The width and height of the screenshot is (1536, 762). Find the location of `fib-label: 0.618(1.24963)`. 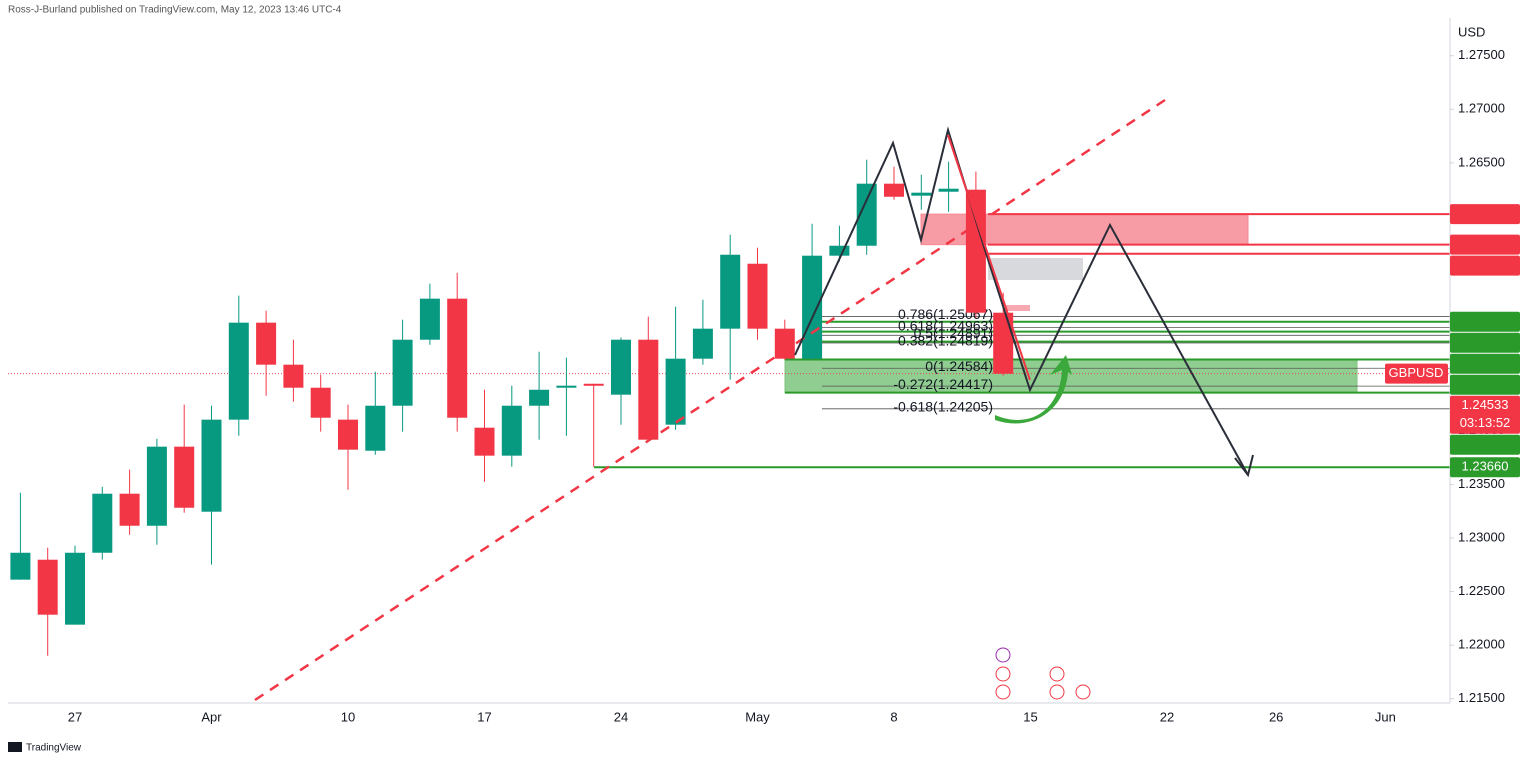

fib-label: 0.618(1.24963) is located at coordinates (945, 325).